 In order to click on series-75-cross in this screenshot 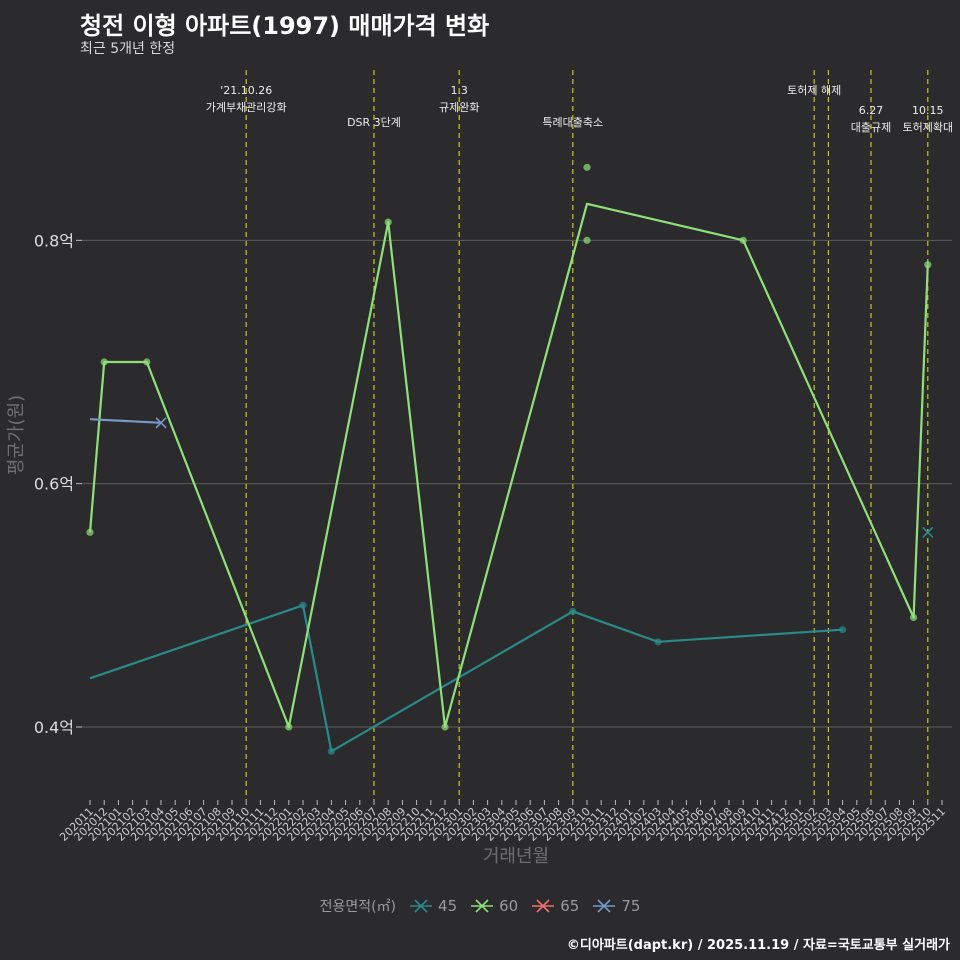, I will do `click(161, 423)`.